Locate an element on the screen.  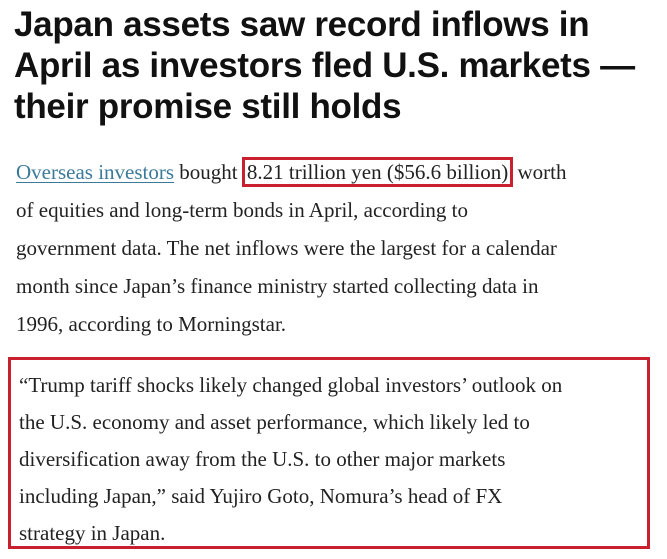
headline-line: their promise still holds is located at coordinates (208, 106).